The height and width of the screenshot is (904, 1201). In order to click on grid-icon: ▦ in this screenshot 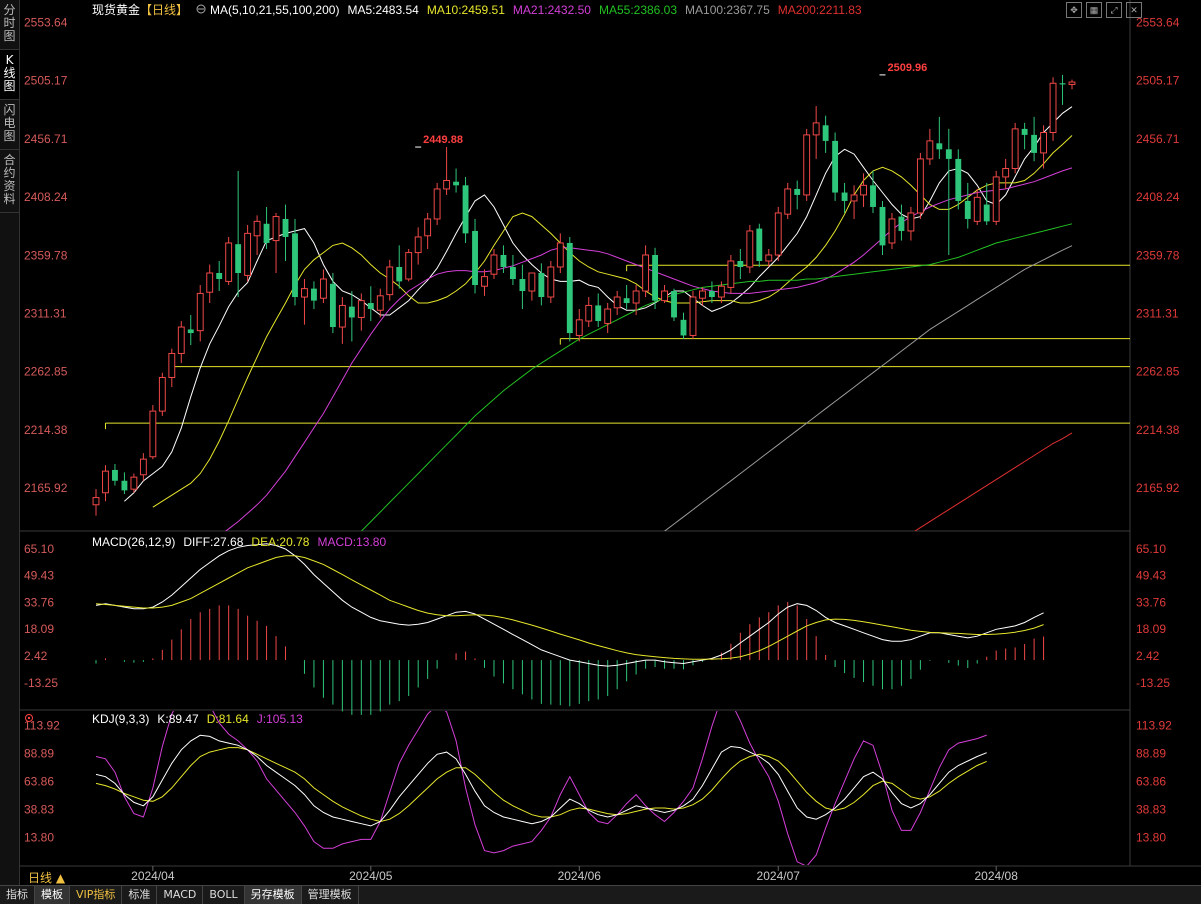, I will do `click(1094, 10)`.